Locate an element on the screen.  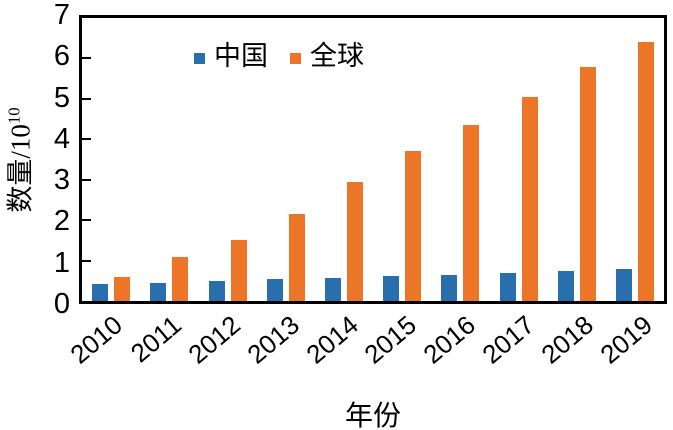
bar-group-2012 is located at coordinates (227, 159).